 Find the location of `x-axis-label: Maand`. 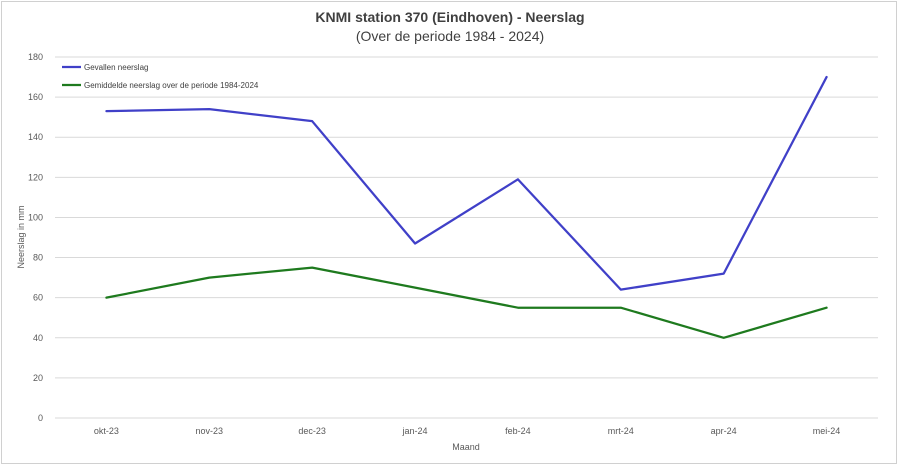

x-axis-label: Maand is located at coordinates (466, 447).